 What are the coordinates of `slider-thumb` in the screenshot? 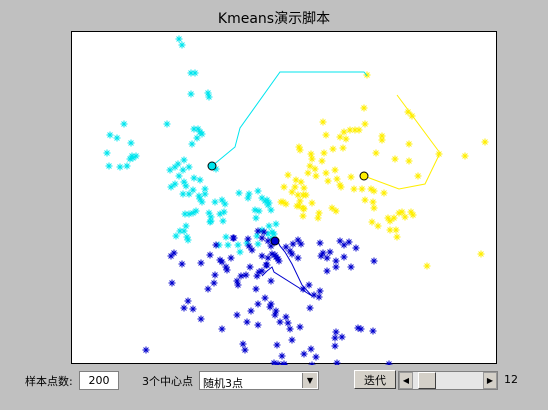 It's located at (427, 380).